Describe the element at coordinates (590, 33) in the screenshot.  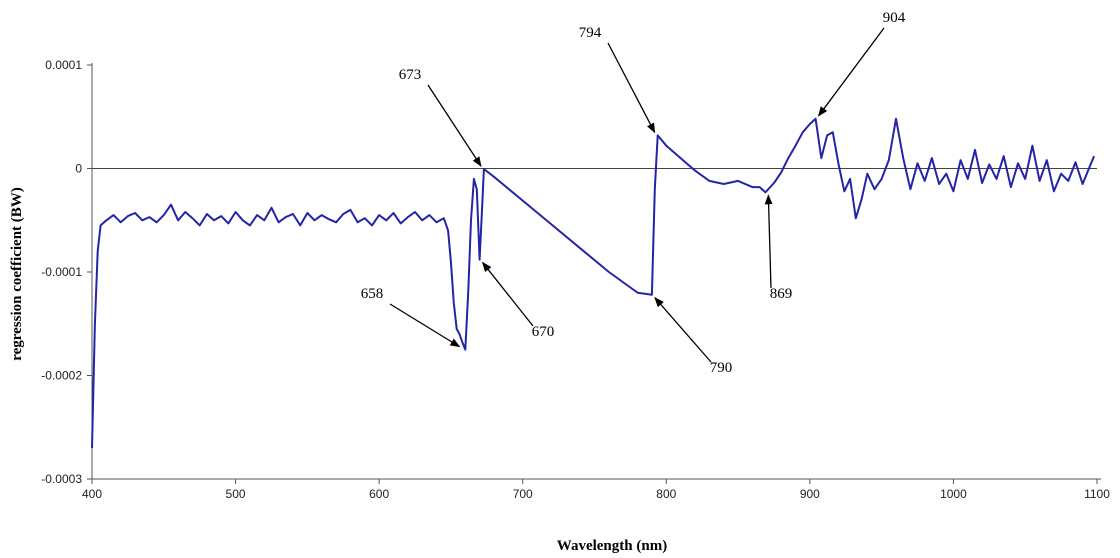
I see `annotation-label: 794` at that location.